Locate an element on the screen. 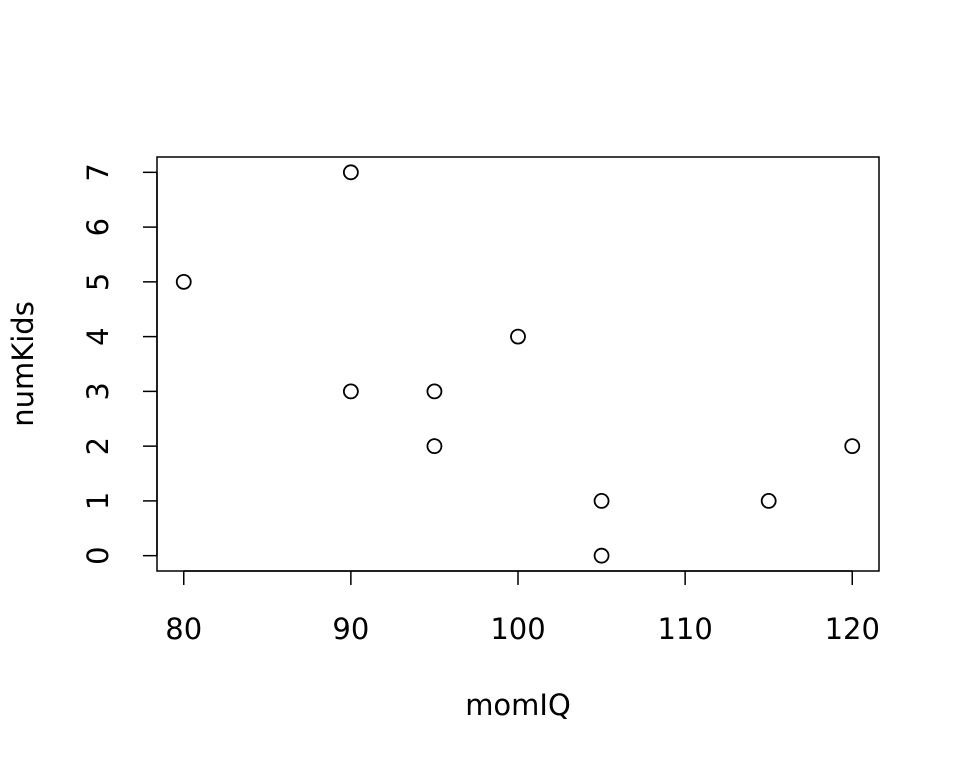 The image size is (960, 768). y-tick-label: 1 is located at coordinates (98, 501).